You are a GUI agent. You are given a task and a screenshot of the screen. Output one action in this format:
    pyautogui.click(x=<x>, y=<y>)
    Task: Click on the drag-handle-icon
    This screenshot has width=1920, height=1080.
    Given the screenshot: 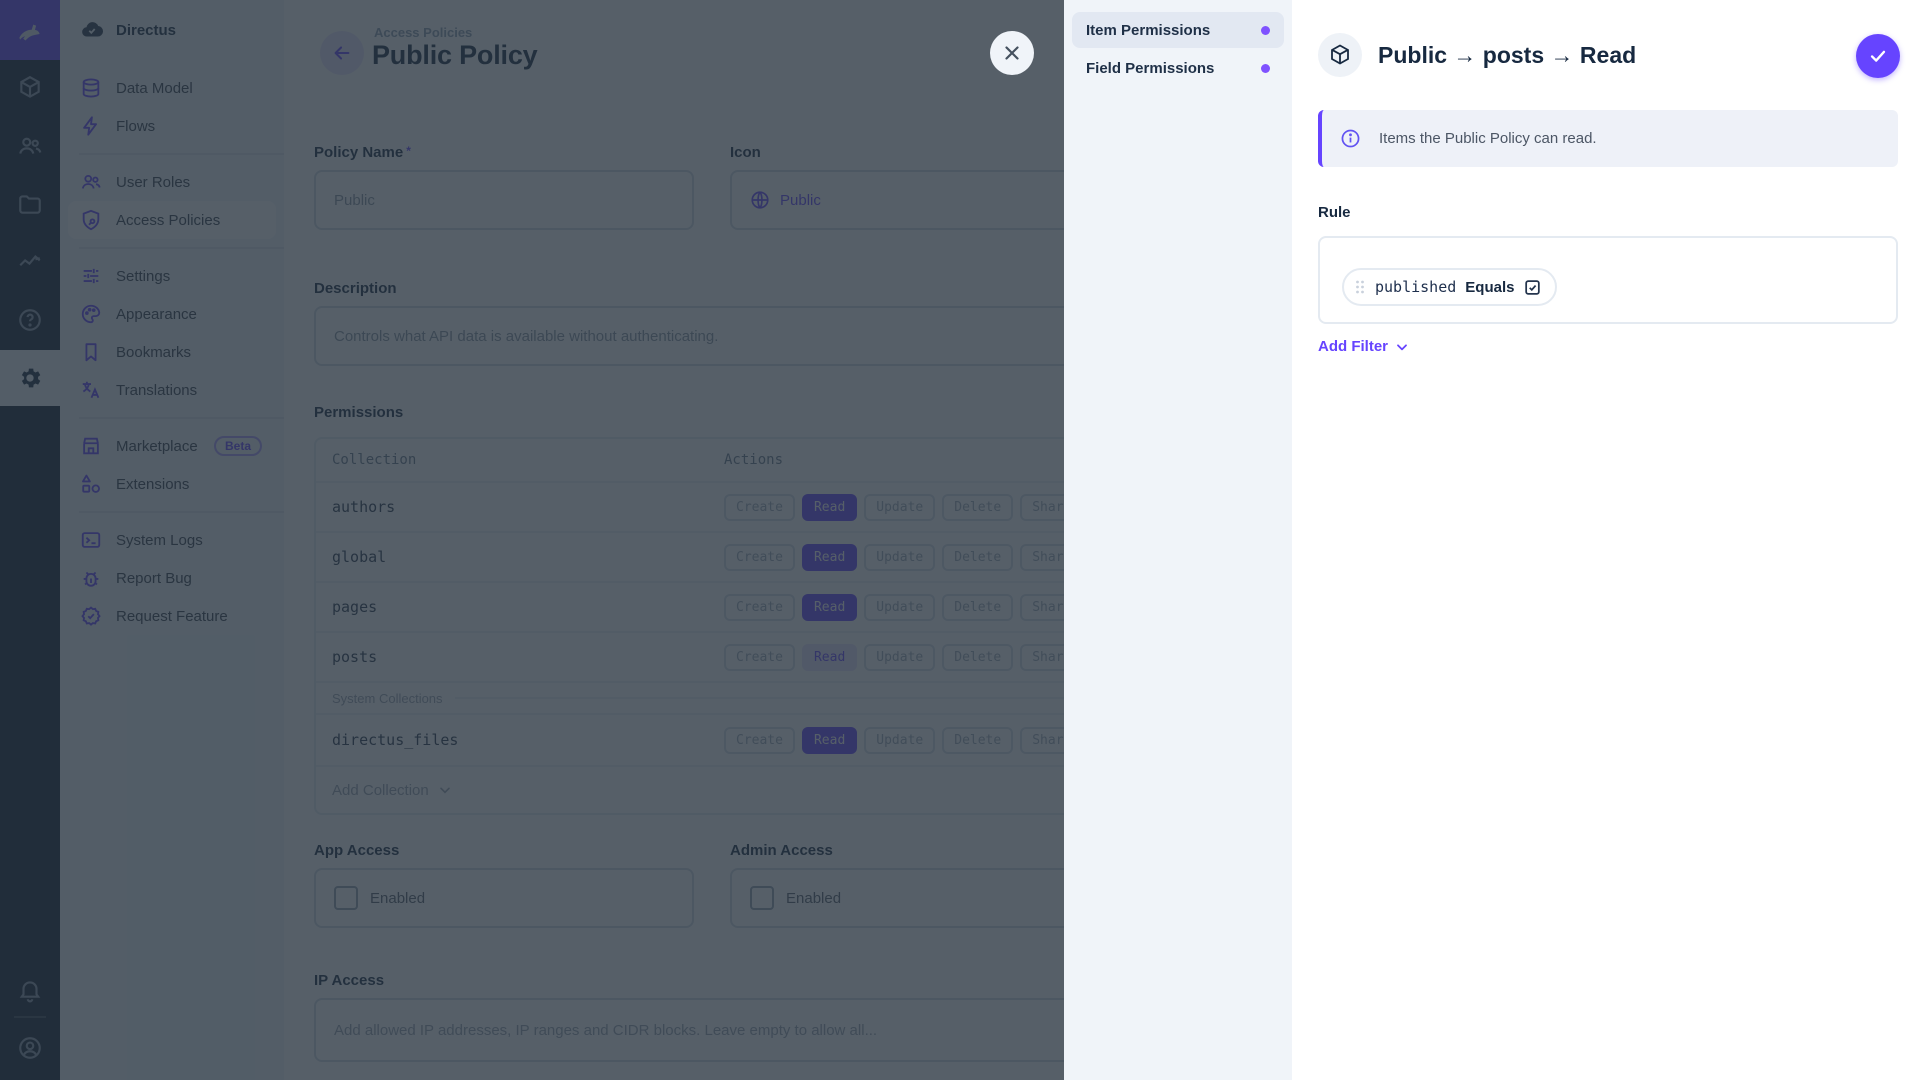 What is the action you would take?
    pyautogui.click(x=1360, y=287)
    